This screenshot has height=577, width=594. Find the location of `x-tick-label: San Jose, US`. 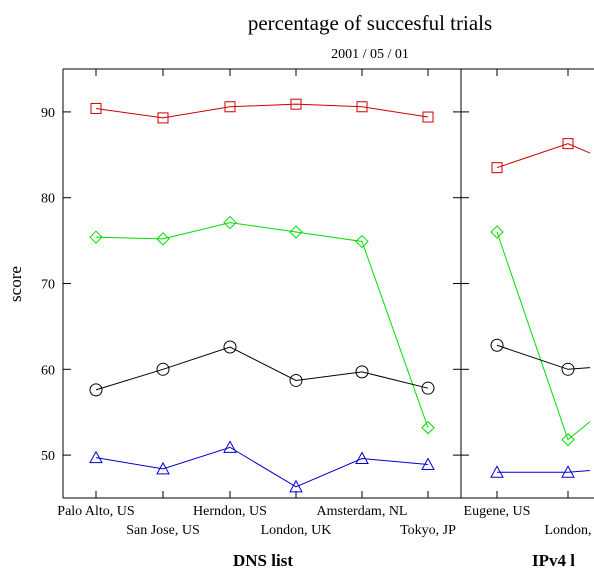

x-tick-label: San Jose, US is located at coordinates (163, 530).